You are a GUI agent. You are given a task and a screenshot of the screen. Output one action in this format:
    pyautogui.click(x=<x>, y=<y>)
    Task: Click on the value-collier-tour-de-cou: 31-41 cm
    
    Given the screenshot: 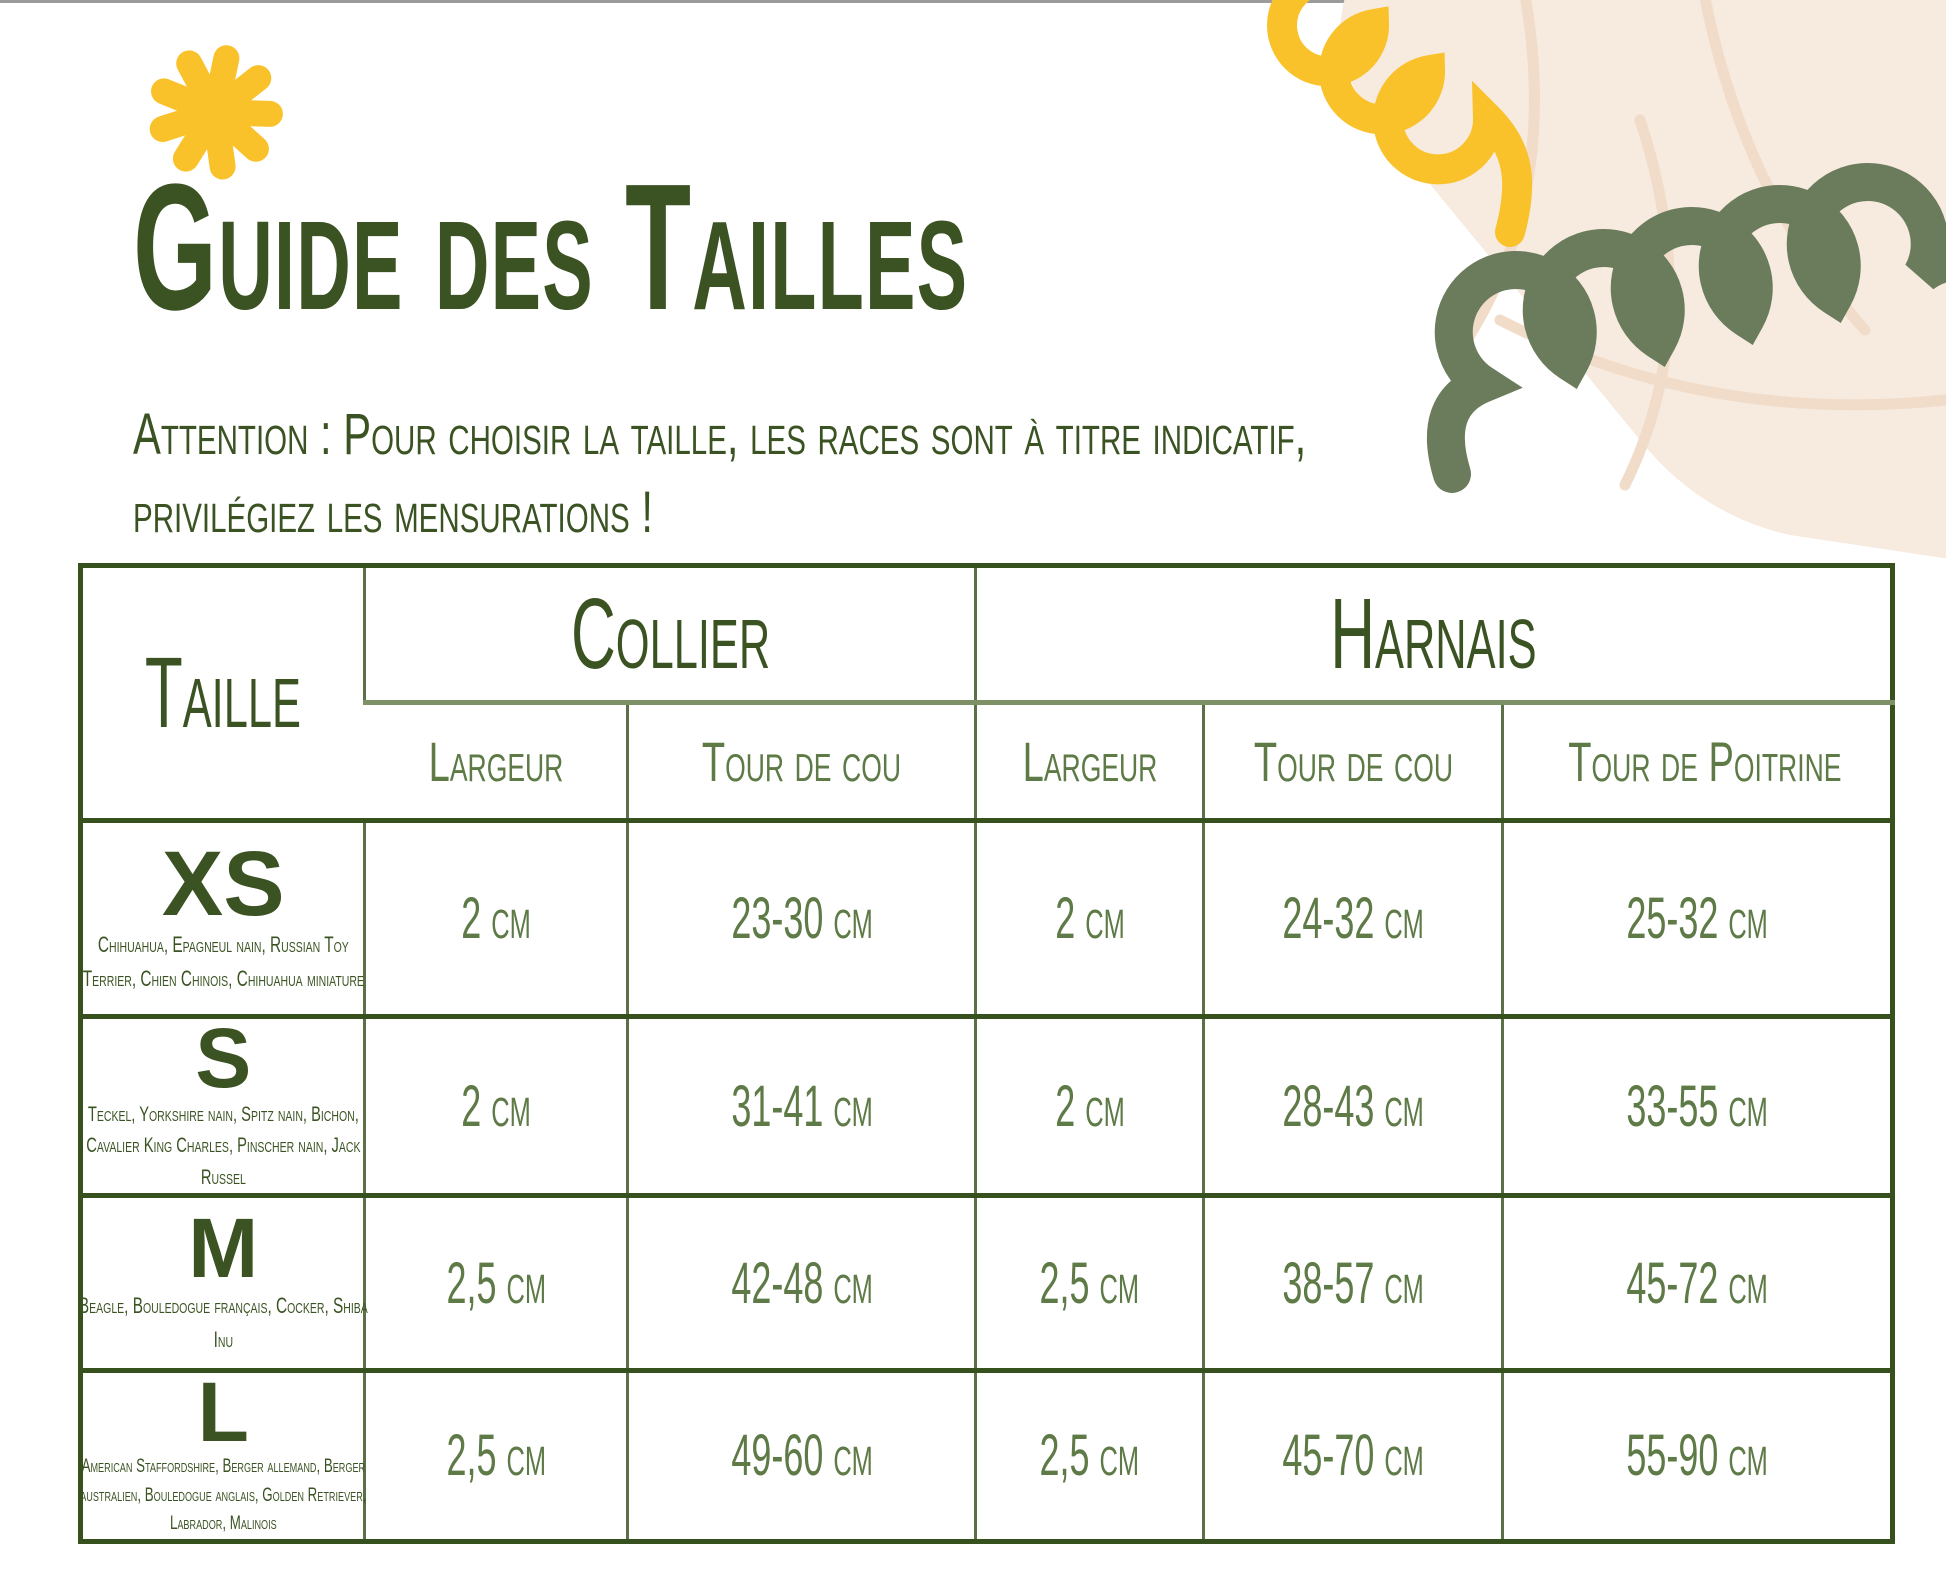 What is the action you would take?
    pyautogui.click(x=801, y=1106)
    